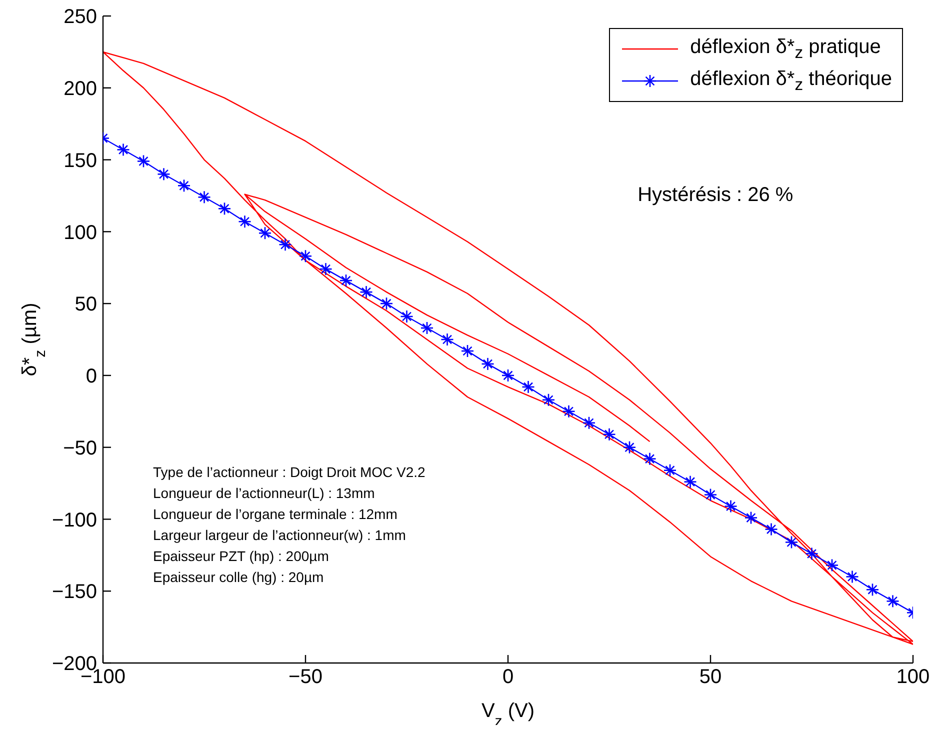 The image size is (945, 733). I want to click on x-tick-label: −50, so click(305, 677).